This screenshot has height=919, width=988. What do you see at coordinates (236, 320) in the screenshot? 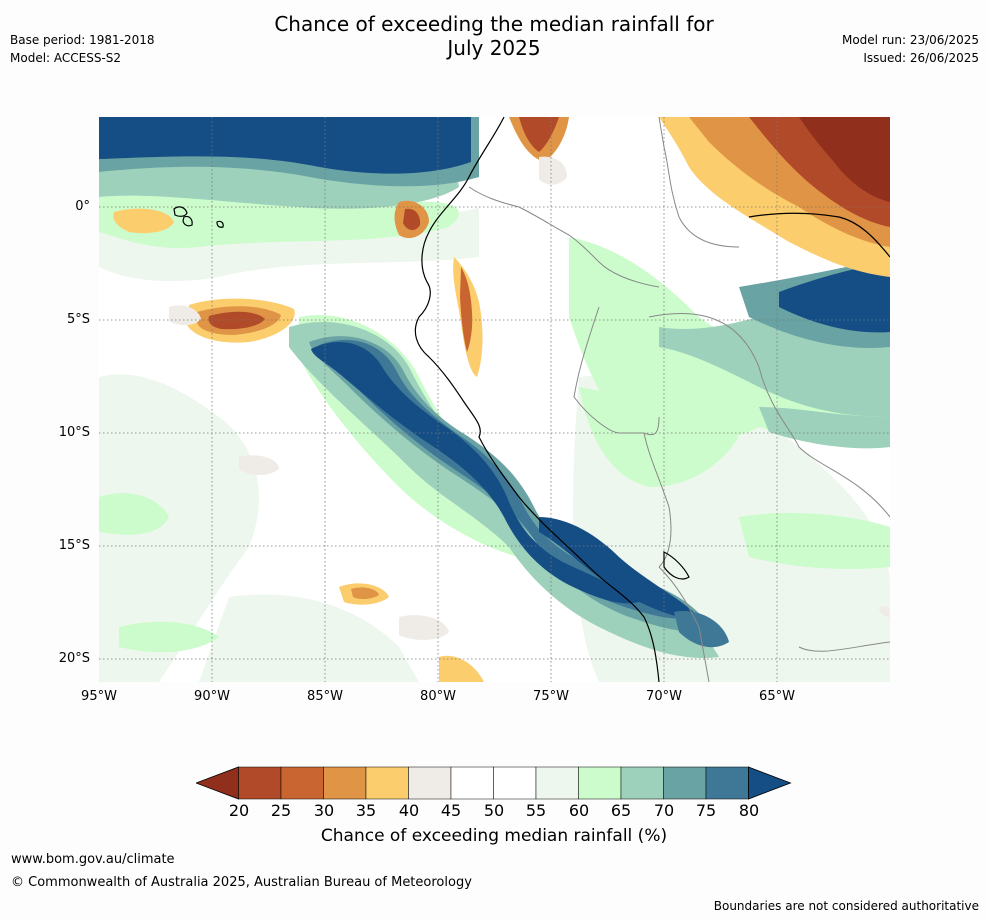
I see `area-20-west-blob` at bounding box center [236, 320].